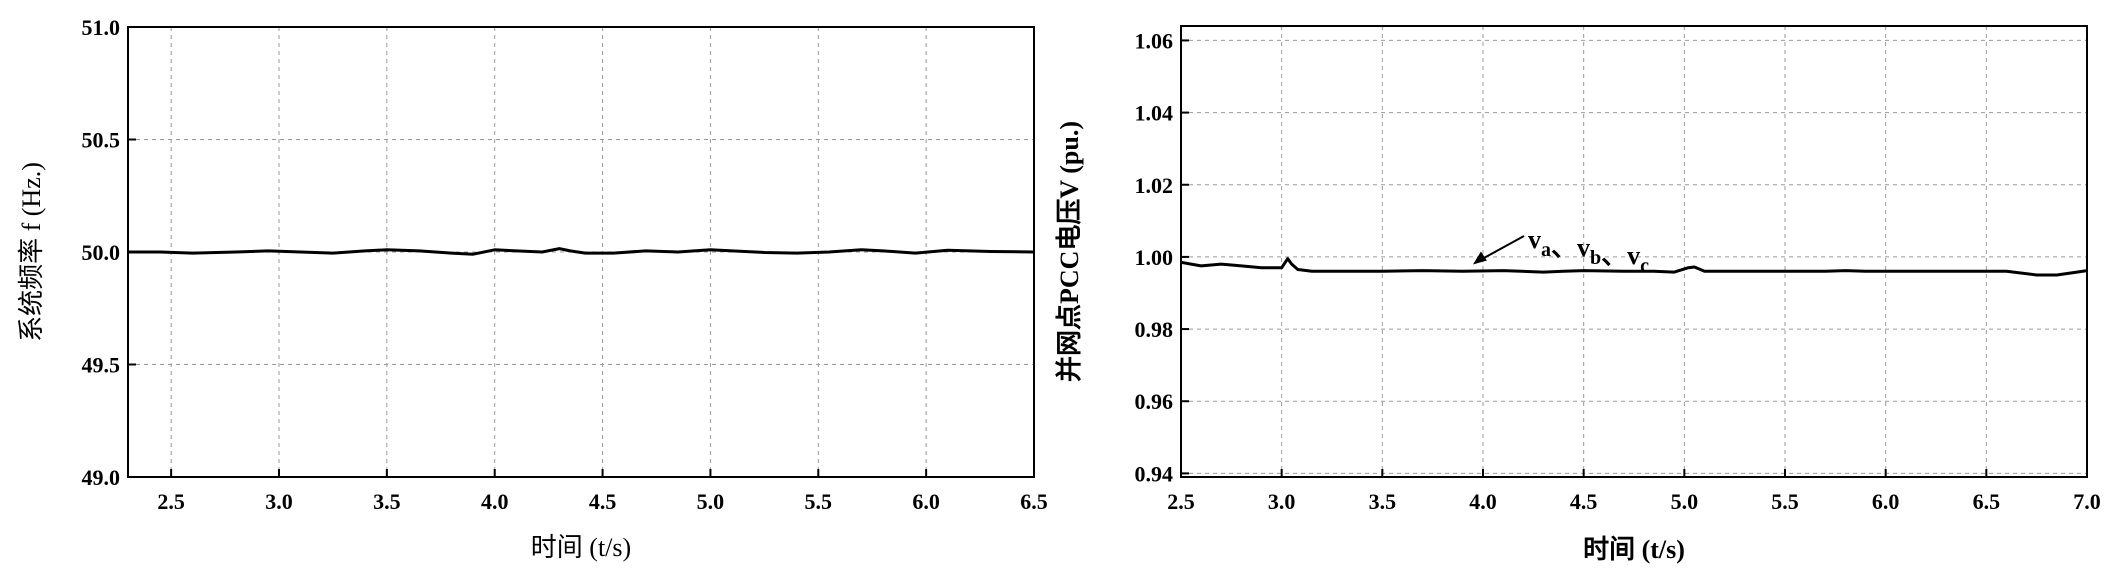  What do you see at coordinates (581, 547) in the screenshot?
I see `chart1-x-axis-title: 时间 (t/s)` at bounding box center [581, 547].